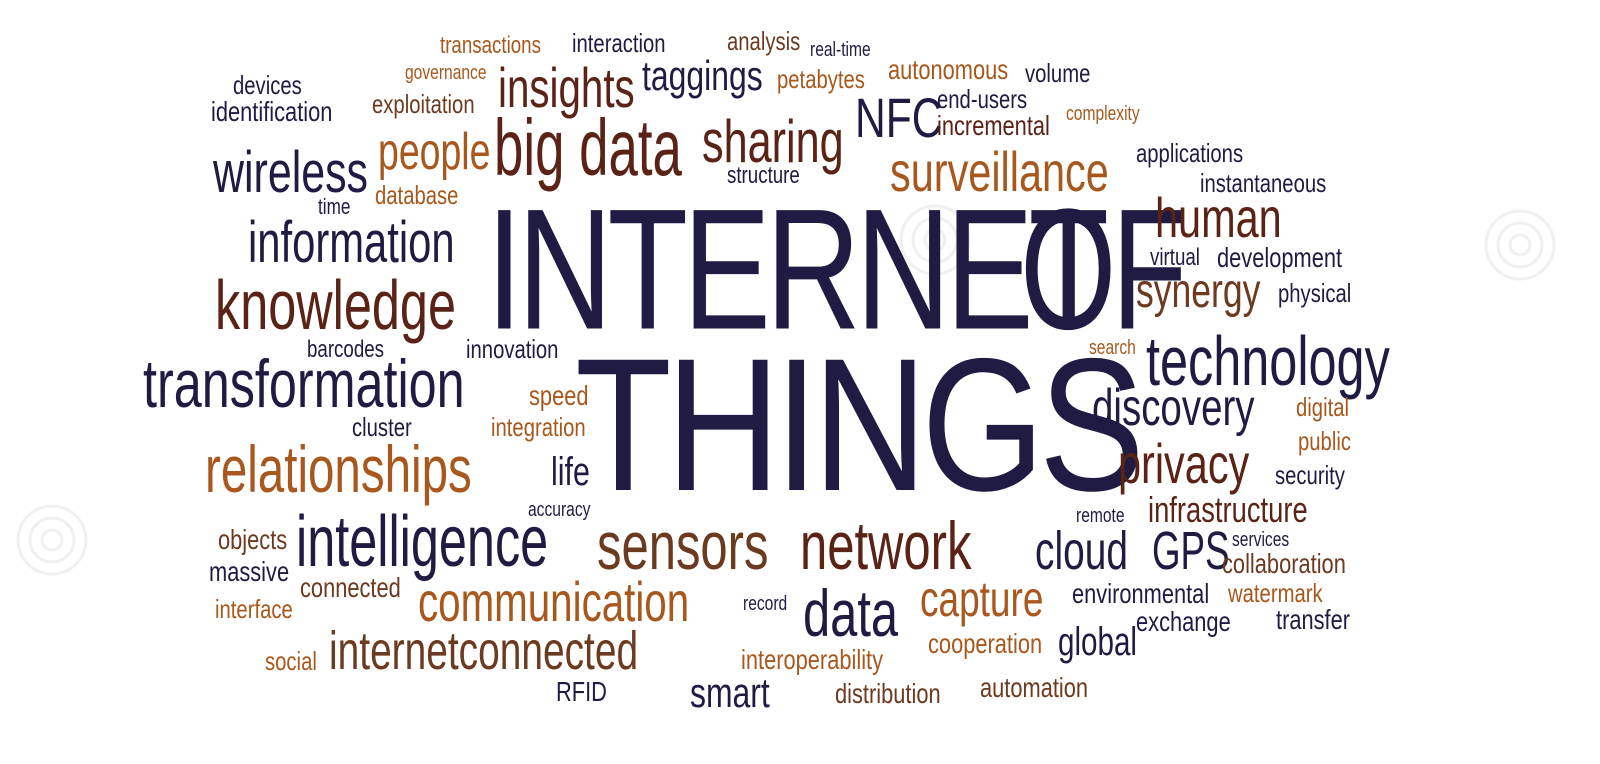  What do you see at coordinates (619, 43) in the screenshot?
I see `word-interaction: interaction` at bounding box center [619, 43].